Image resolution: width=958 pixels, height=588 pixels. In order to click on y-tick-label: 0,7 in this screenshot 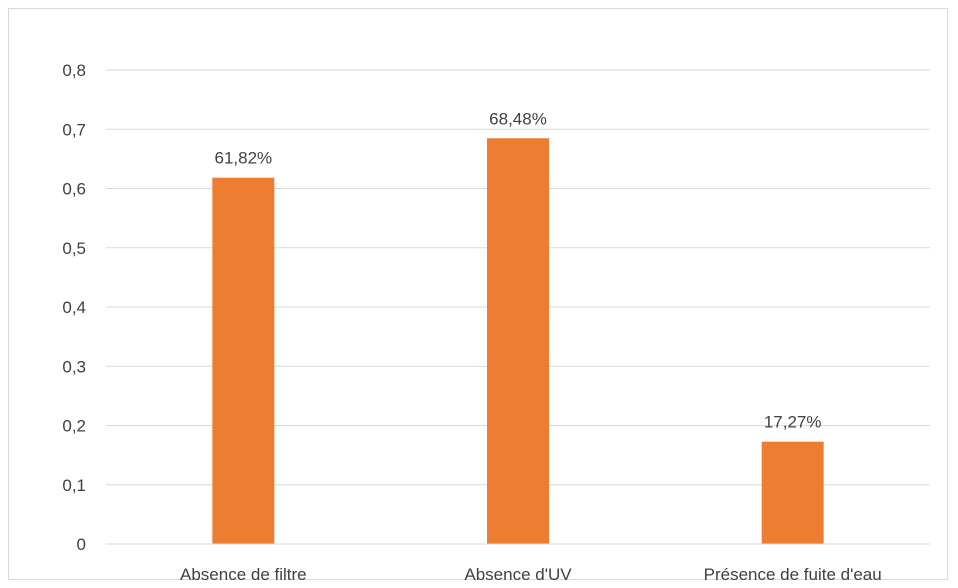, I will do `click(74, 129)`.